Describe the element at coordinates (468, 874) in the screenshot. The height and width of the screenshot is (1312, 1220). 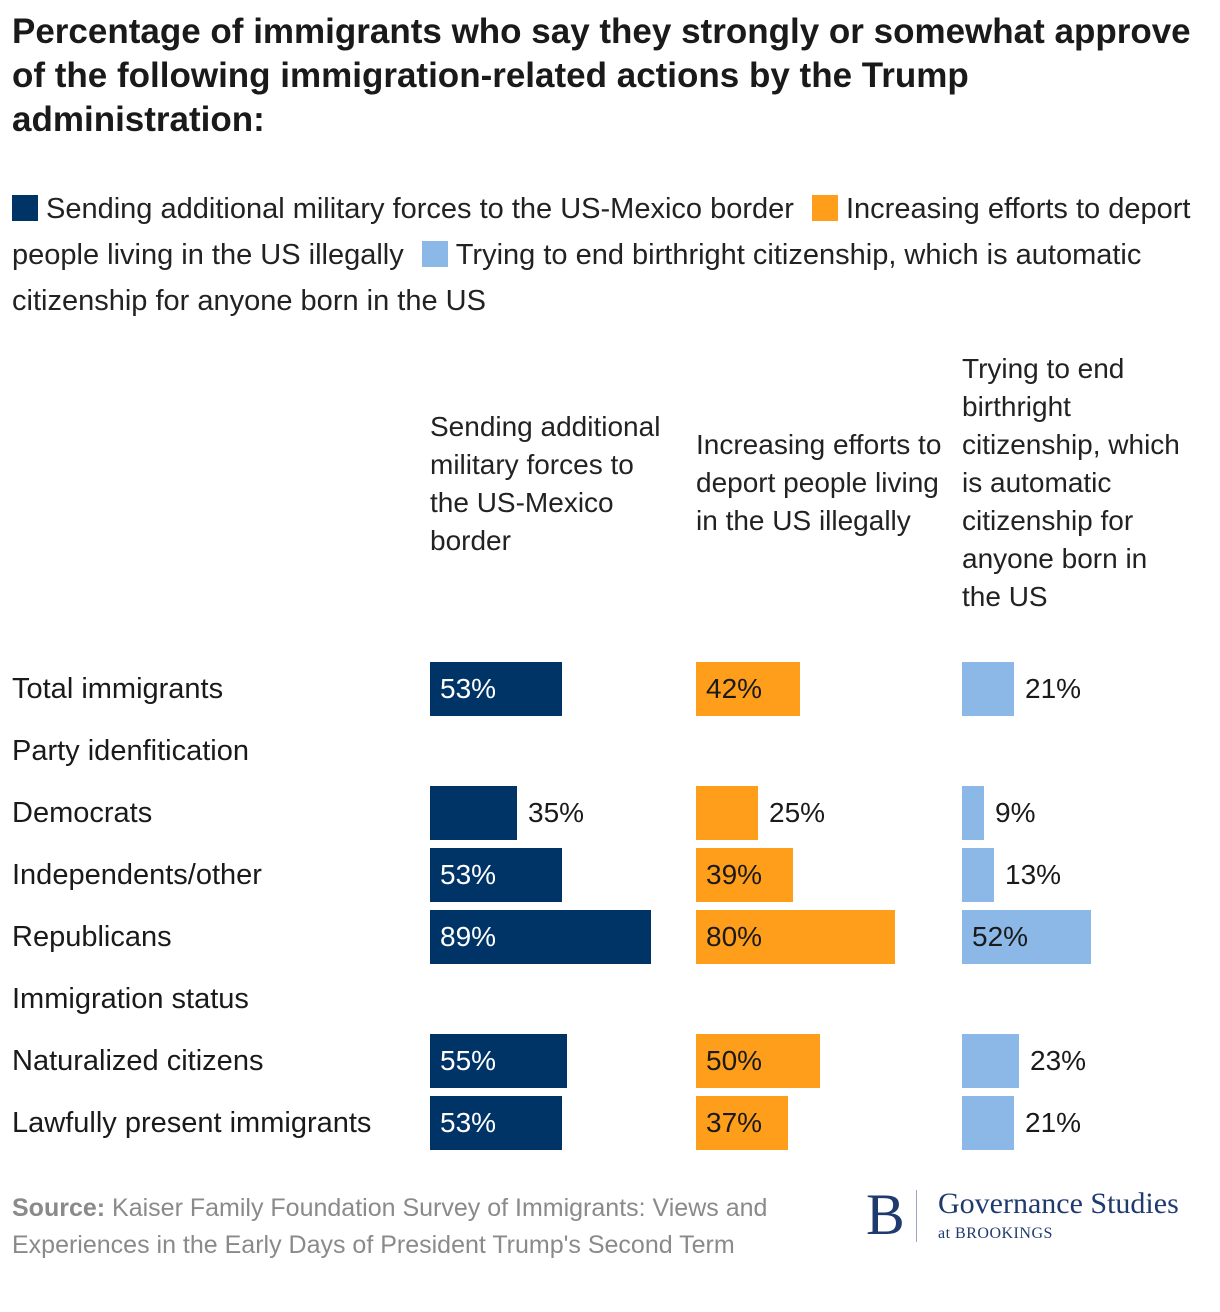
I see `value-label-independents-other-s1: 53%` at that location.